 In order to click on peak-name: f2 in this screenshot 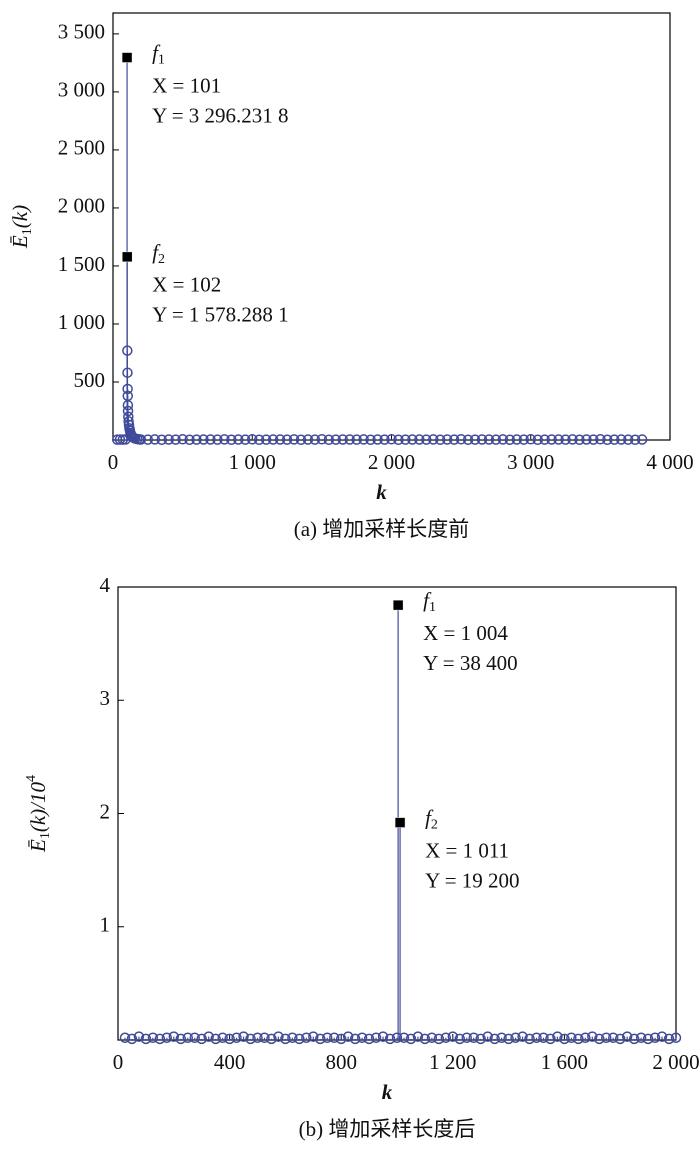, I will do `click(158, 253)`.